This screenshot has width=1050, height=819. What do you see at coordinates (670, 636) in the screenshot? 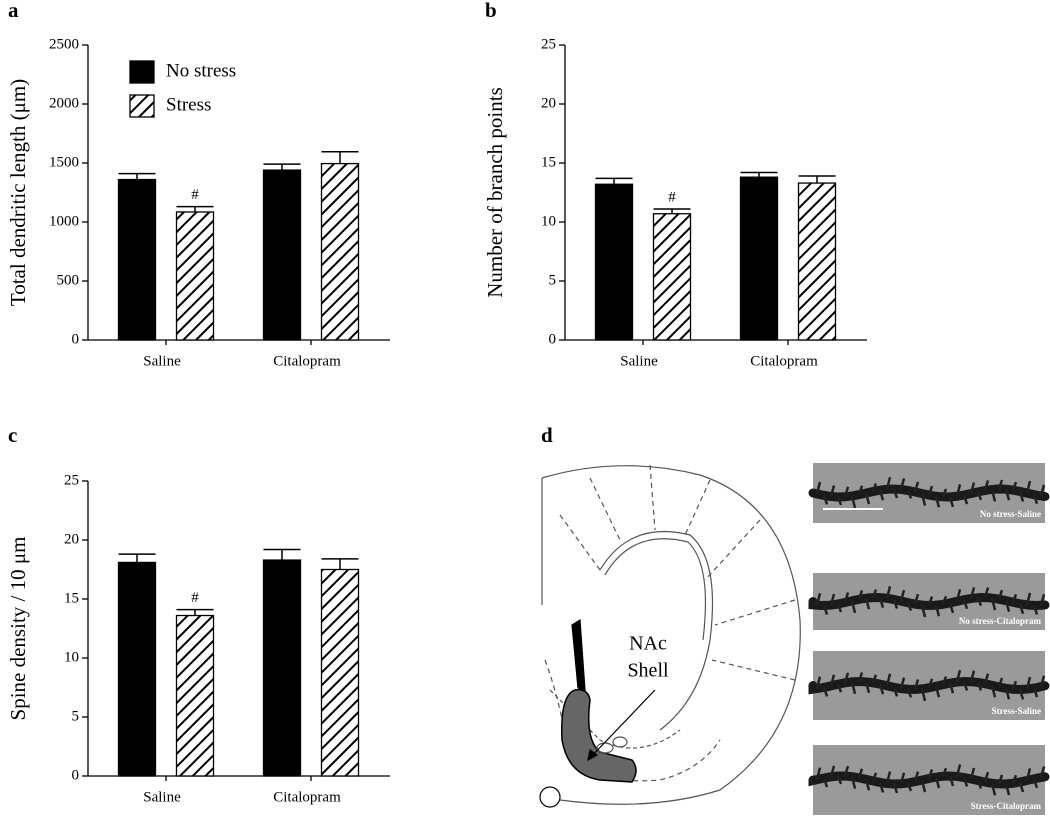
I see `brain-diagram` at bounding box center [670, 636].